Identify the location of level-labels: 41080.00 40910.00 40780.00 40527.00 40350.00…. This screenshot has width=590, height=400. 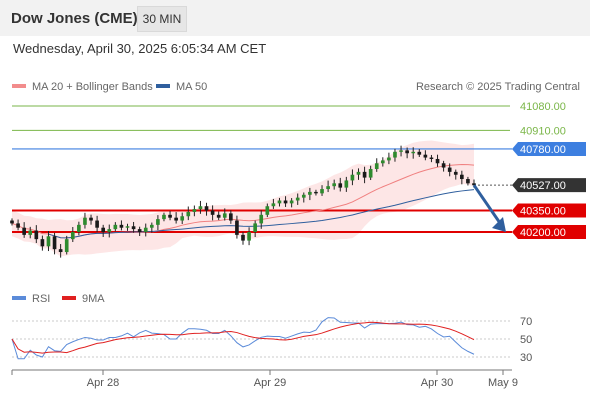
(549, 170).